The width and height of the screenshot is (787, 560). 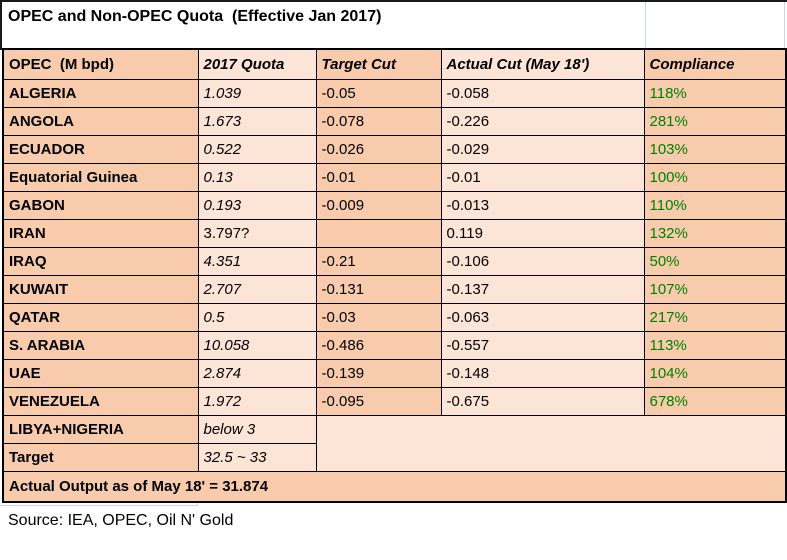 What do you see at coordinates (378, 93) in the screenshot?
I see `cell-target-cut: -0.05` at bounding box center [378, 93].